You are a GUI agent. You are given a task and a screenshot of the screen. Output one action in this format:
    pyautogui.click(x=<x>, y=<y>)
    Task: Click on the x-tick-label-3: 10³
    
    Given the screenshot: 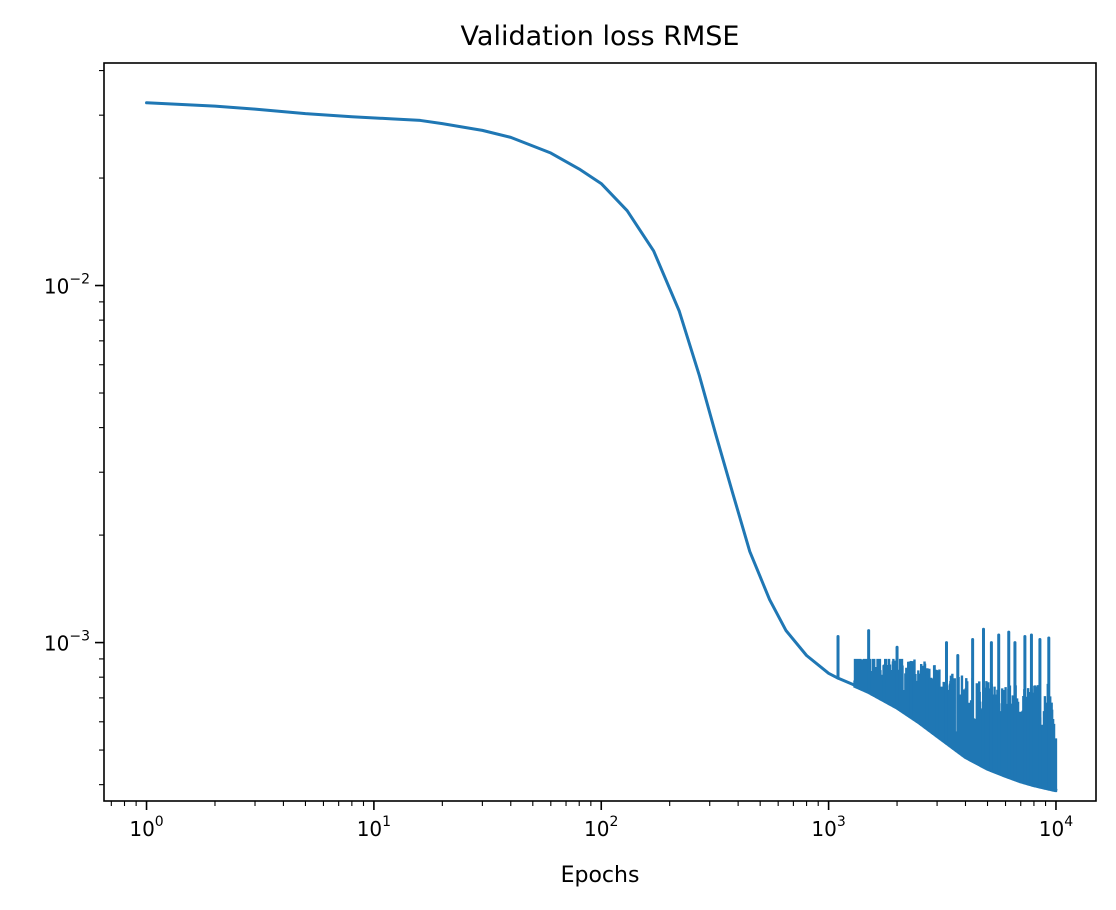 What is the action you would take?
    pyautogui.click(x=828, y=827)
    